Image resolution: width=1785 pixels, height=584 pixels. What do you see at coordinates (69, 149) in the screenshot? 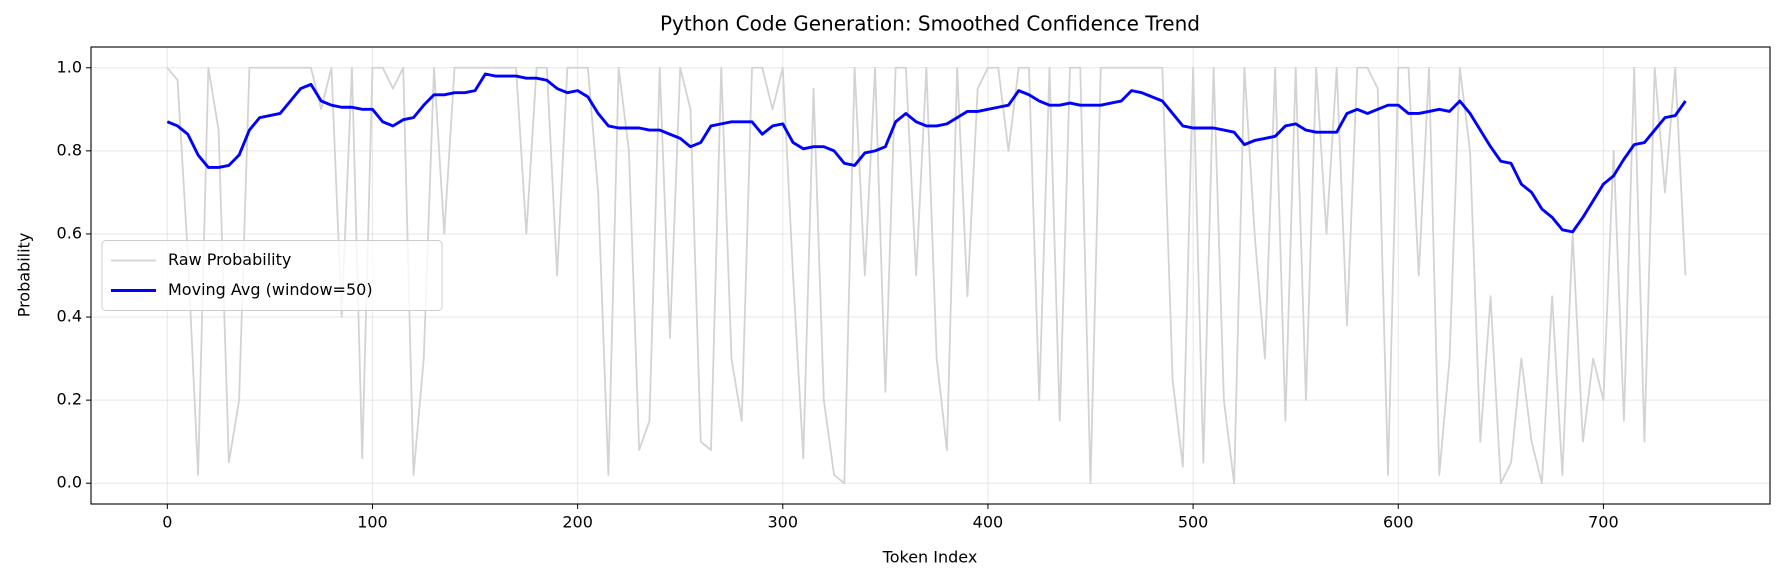
I see `y-tick-label: 0.8` at bounding box center [69, 149].